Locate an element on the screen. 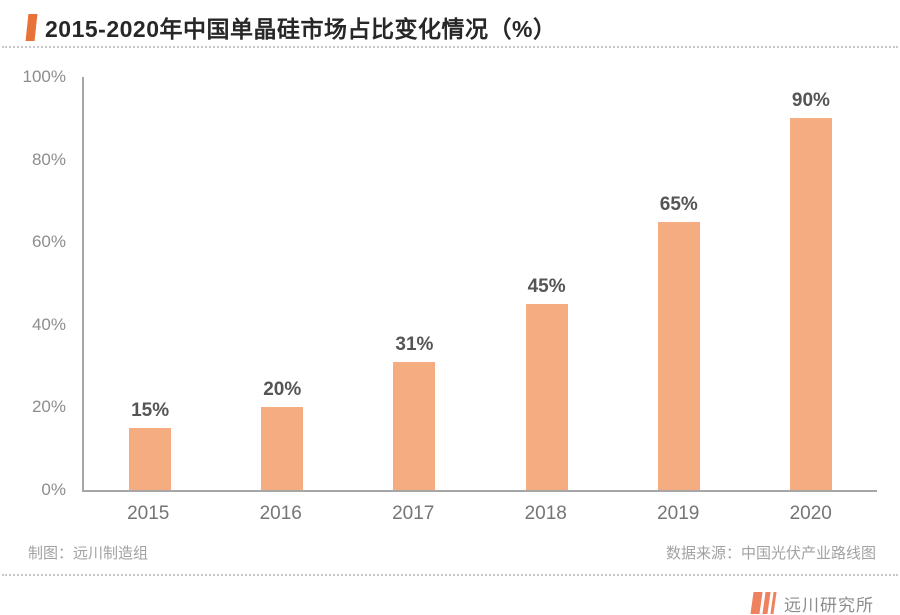 The image size is (900, 615). bar-value-label: 90% is located at coordinates (810, 101).